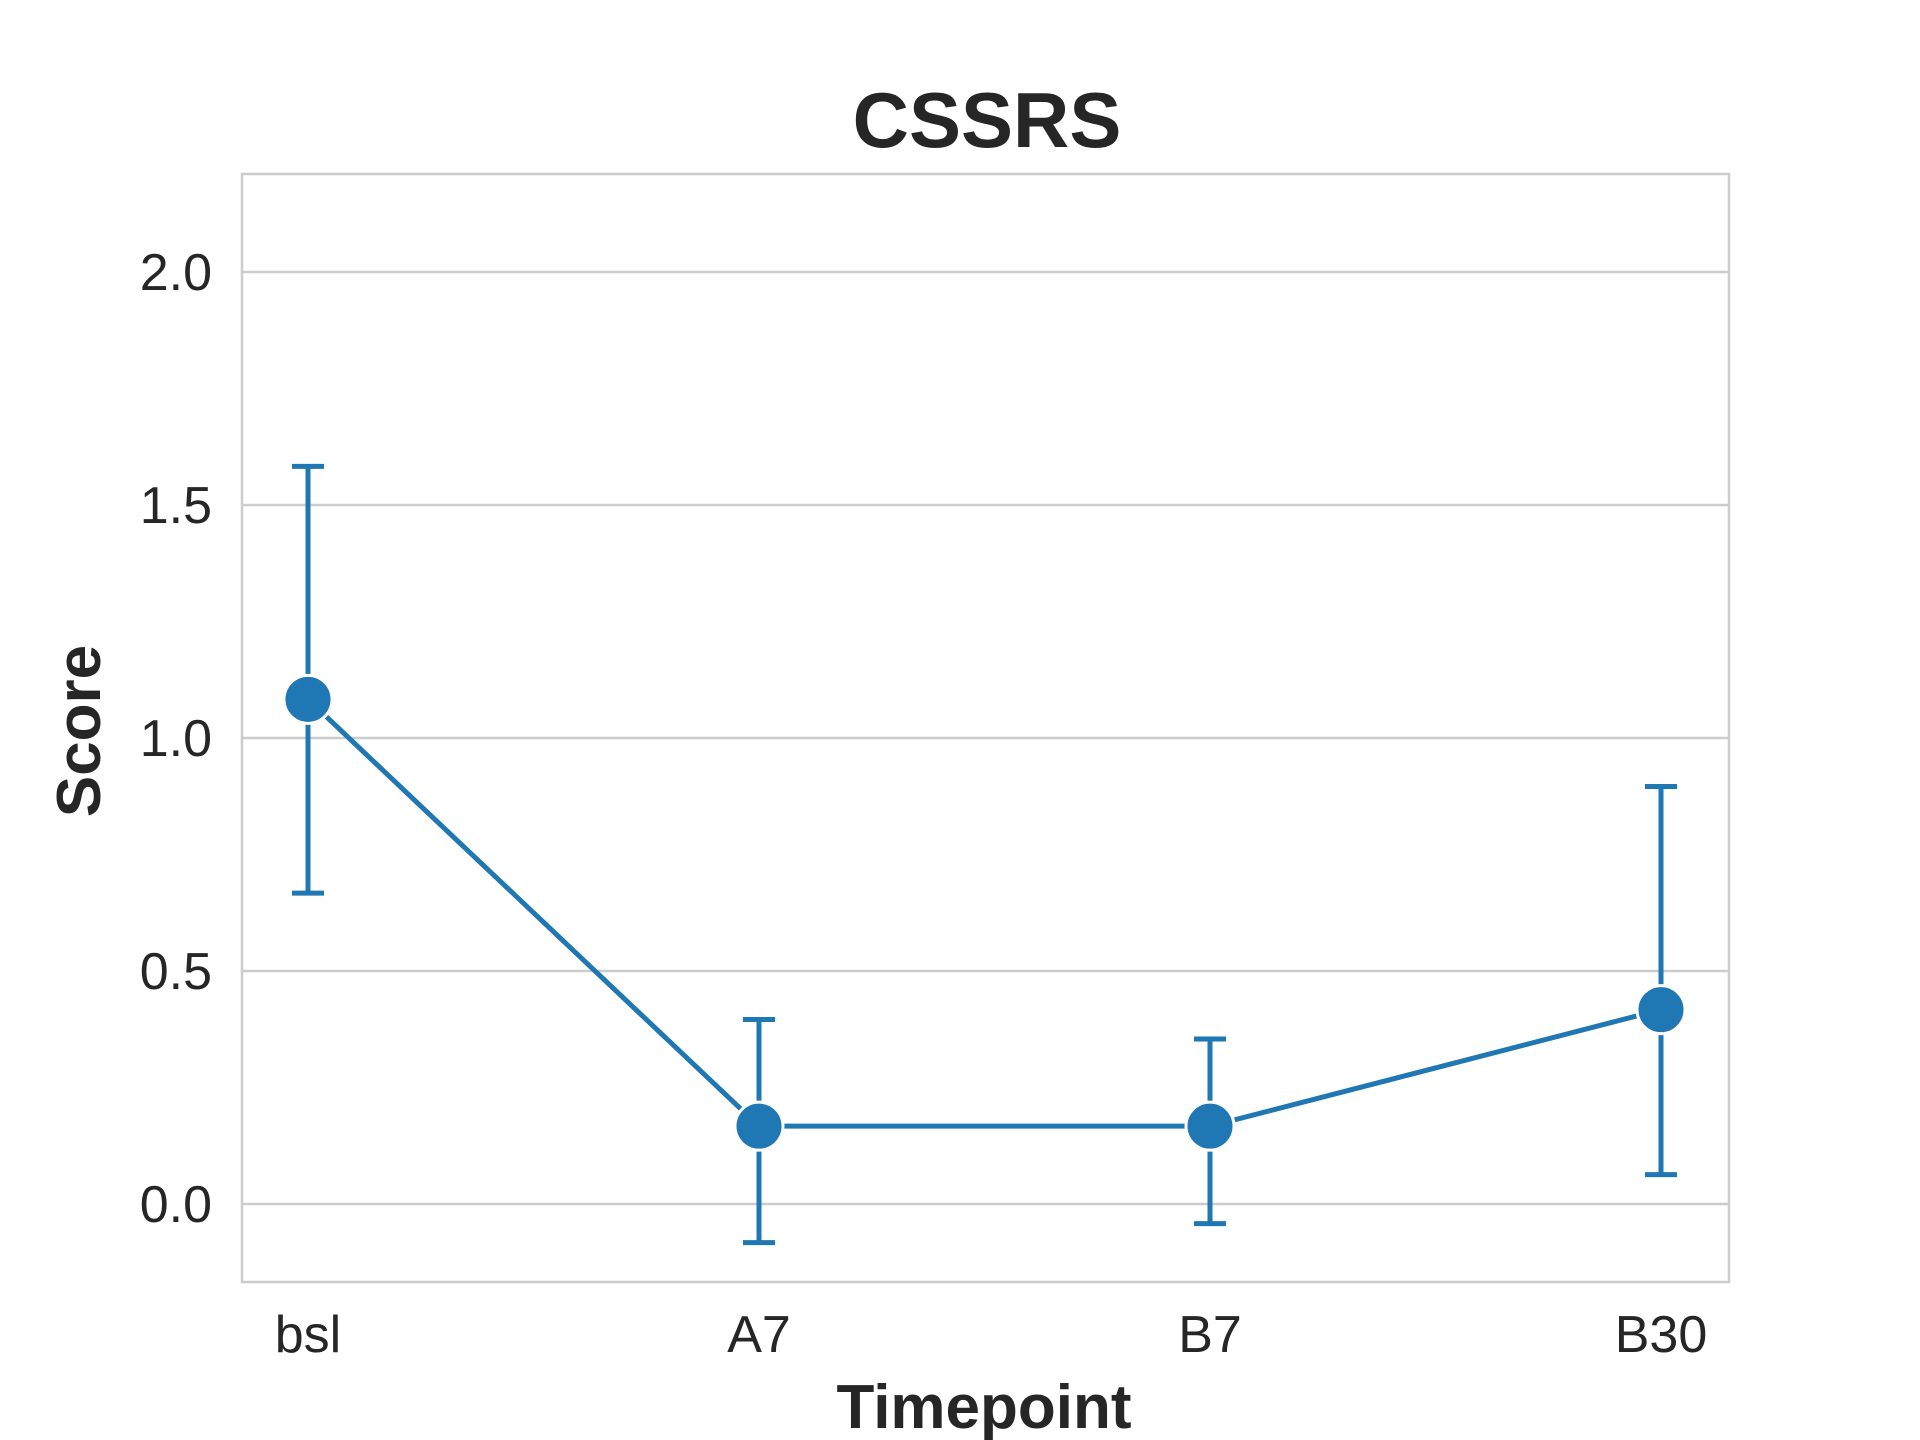 The width and height of the screenshot is (1920, 1440). Describe the element at coordinates (176, 1205) in the screenshot. I see `y-tick-label: 0.0` at that location.